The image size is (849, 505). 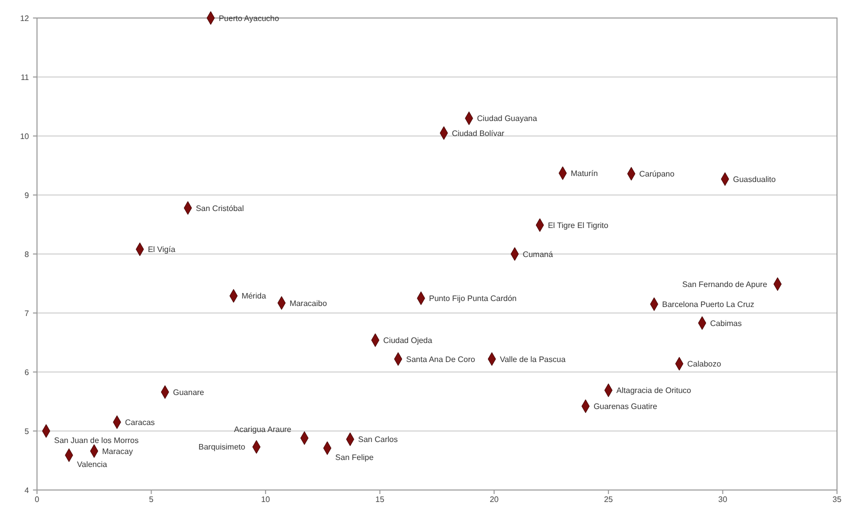 What do you see at coordinates (533, 359) in the screenshot?
I see `annotation: Valle de la Pascua` at bounding box center [533, 359].